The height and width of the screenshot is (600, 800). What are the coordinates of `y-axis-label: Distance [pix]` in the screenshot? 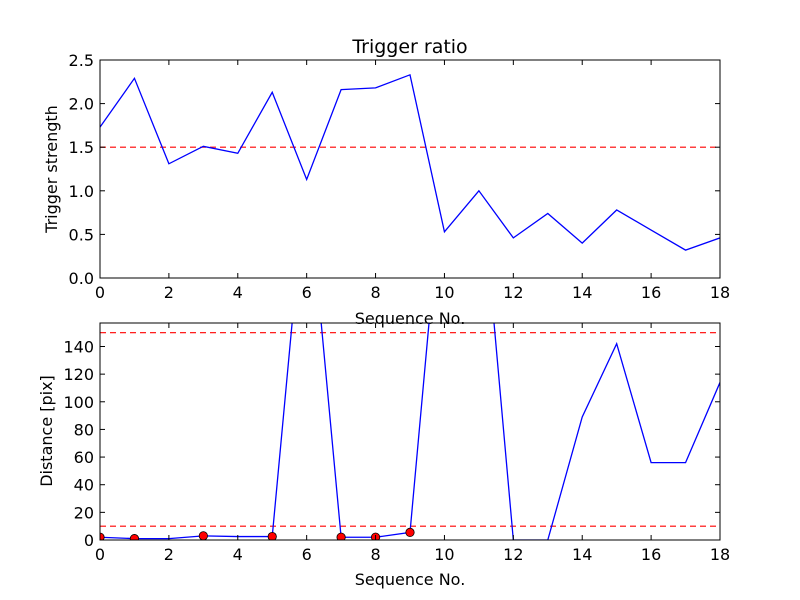 It's located at (46, 431).